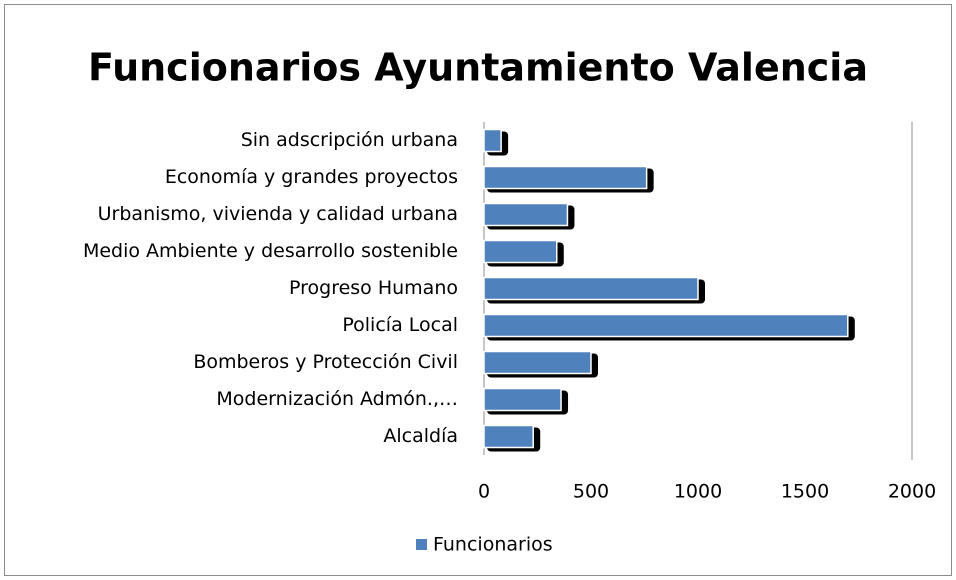 Image resolution: width=956 pixels, height=580 pixels. I want to click on y-tick-label: Bomberos y Protección Civil, so click(325, 362).